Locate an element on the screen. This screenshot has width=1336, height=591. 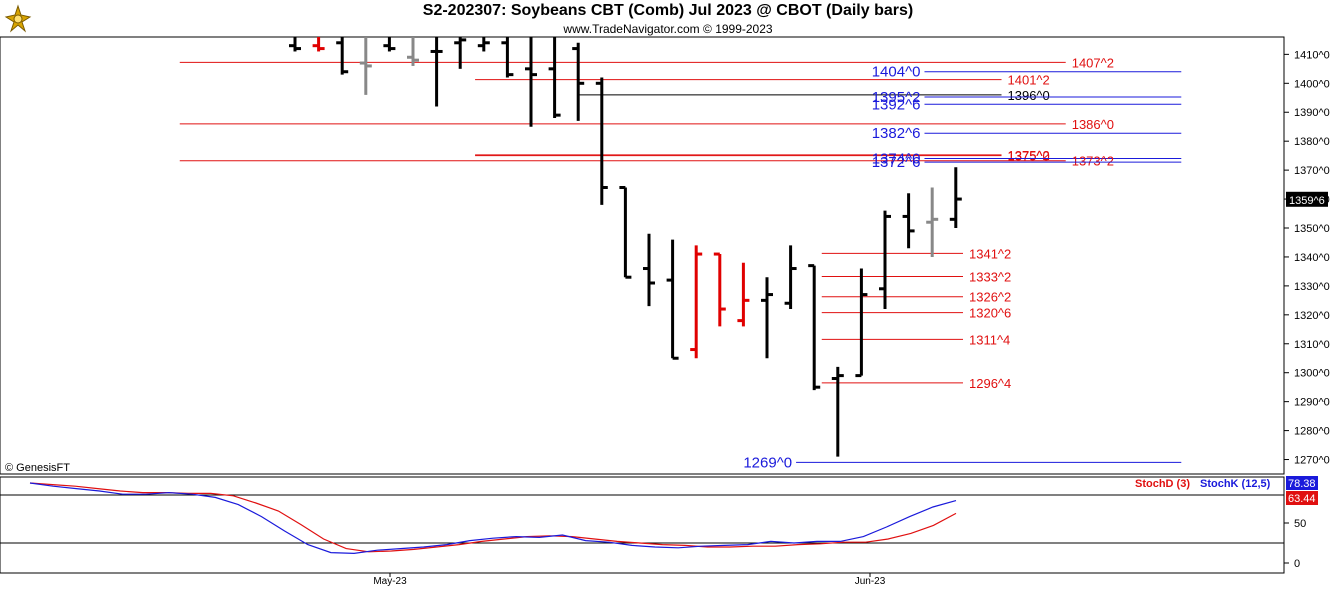
price-level-label: 1375^0 is located at coordinates (1029, 156).